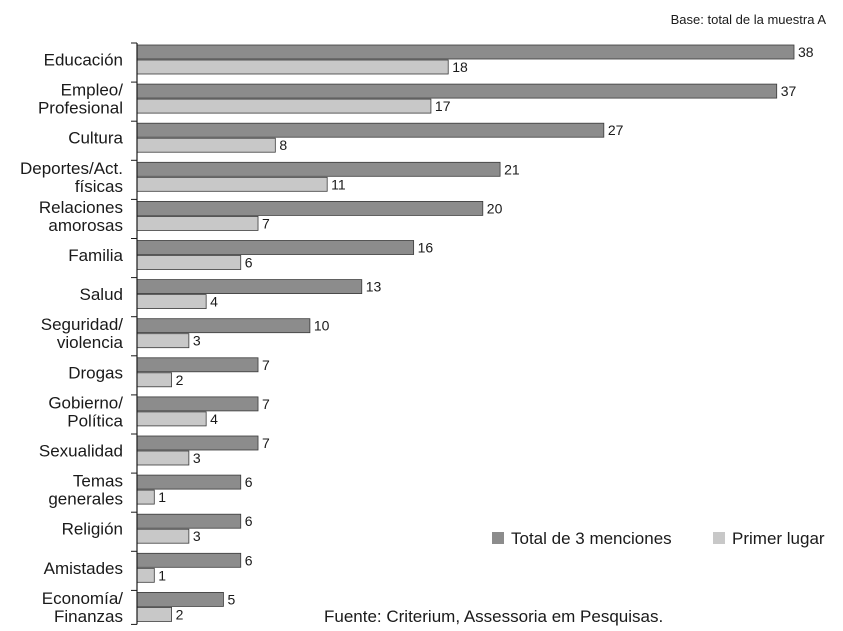  I want to click on category-label: Religión, so click(92, 529).